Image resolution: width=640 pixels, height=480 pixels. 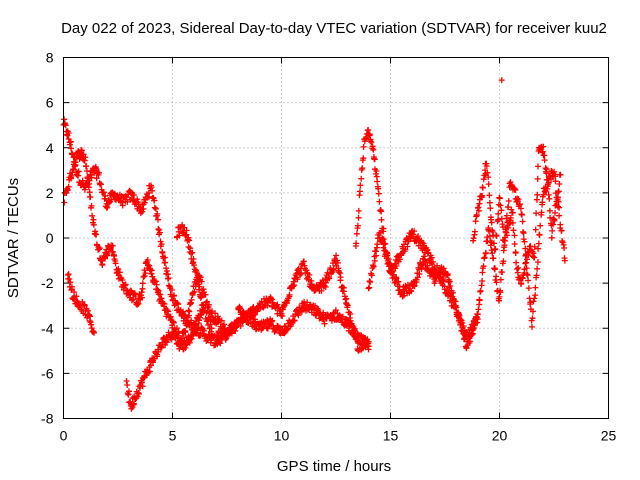 I want to click on y-tick-label: 4, so click(x=50, y=148).